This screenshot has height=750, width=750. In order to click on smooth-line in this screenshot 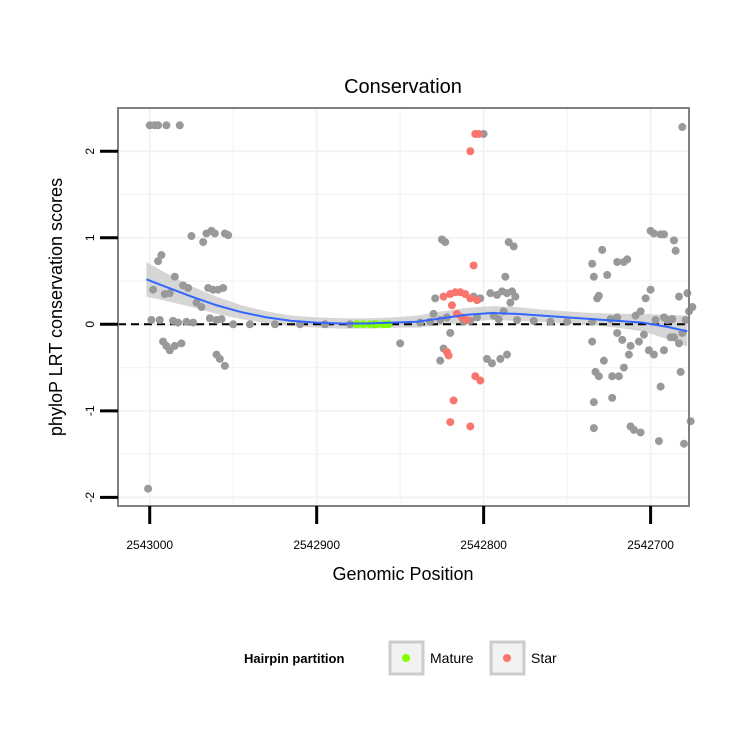, I will do `click(417, 305)`.